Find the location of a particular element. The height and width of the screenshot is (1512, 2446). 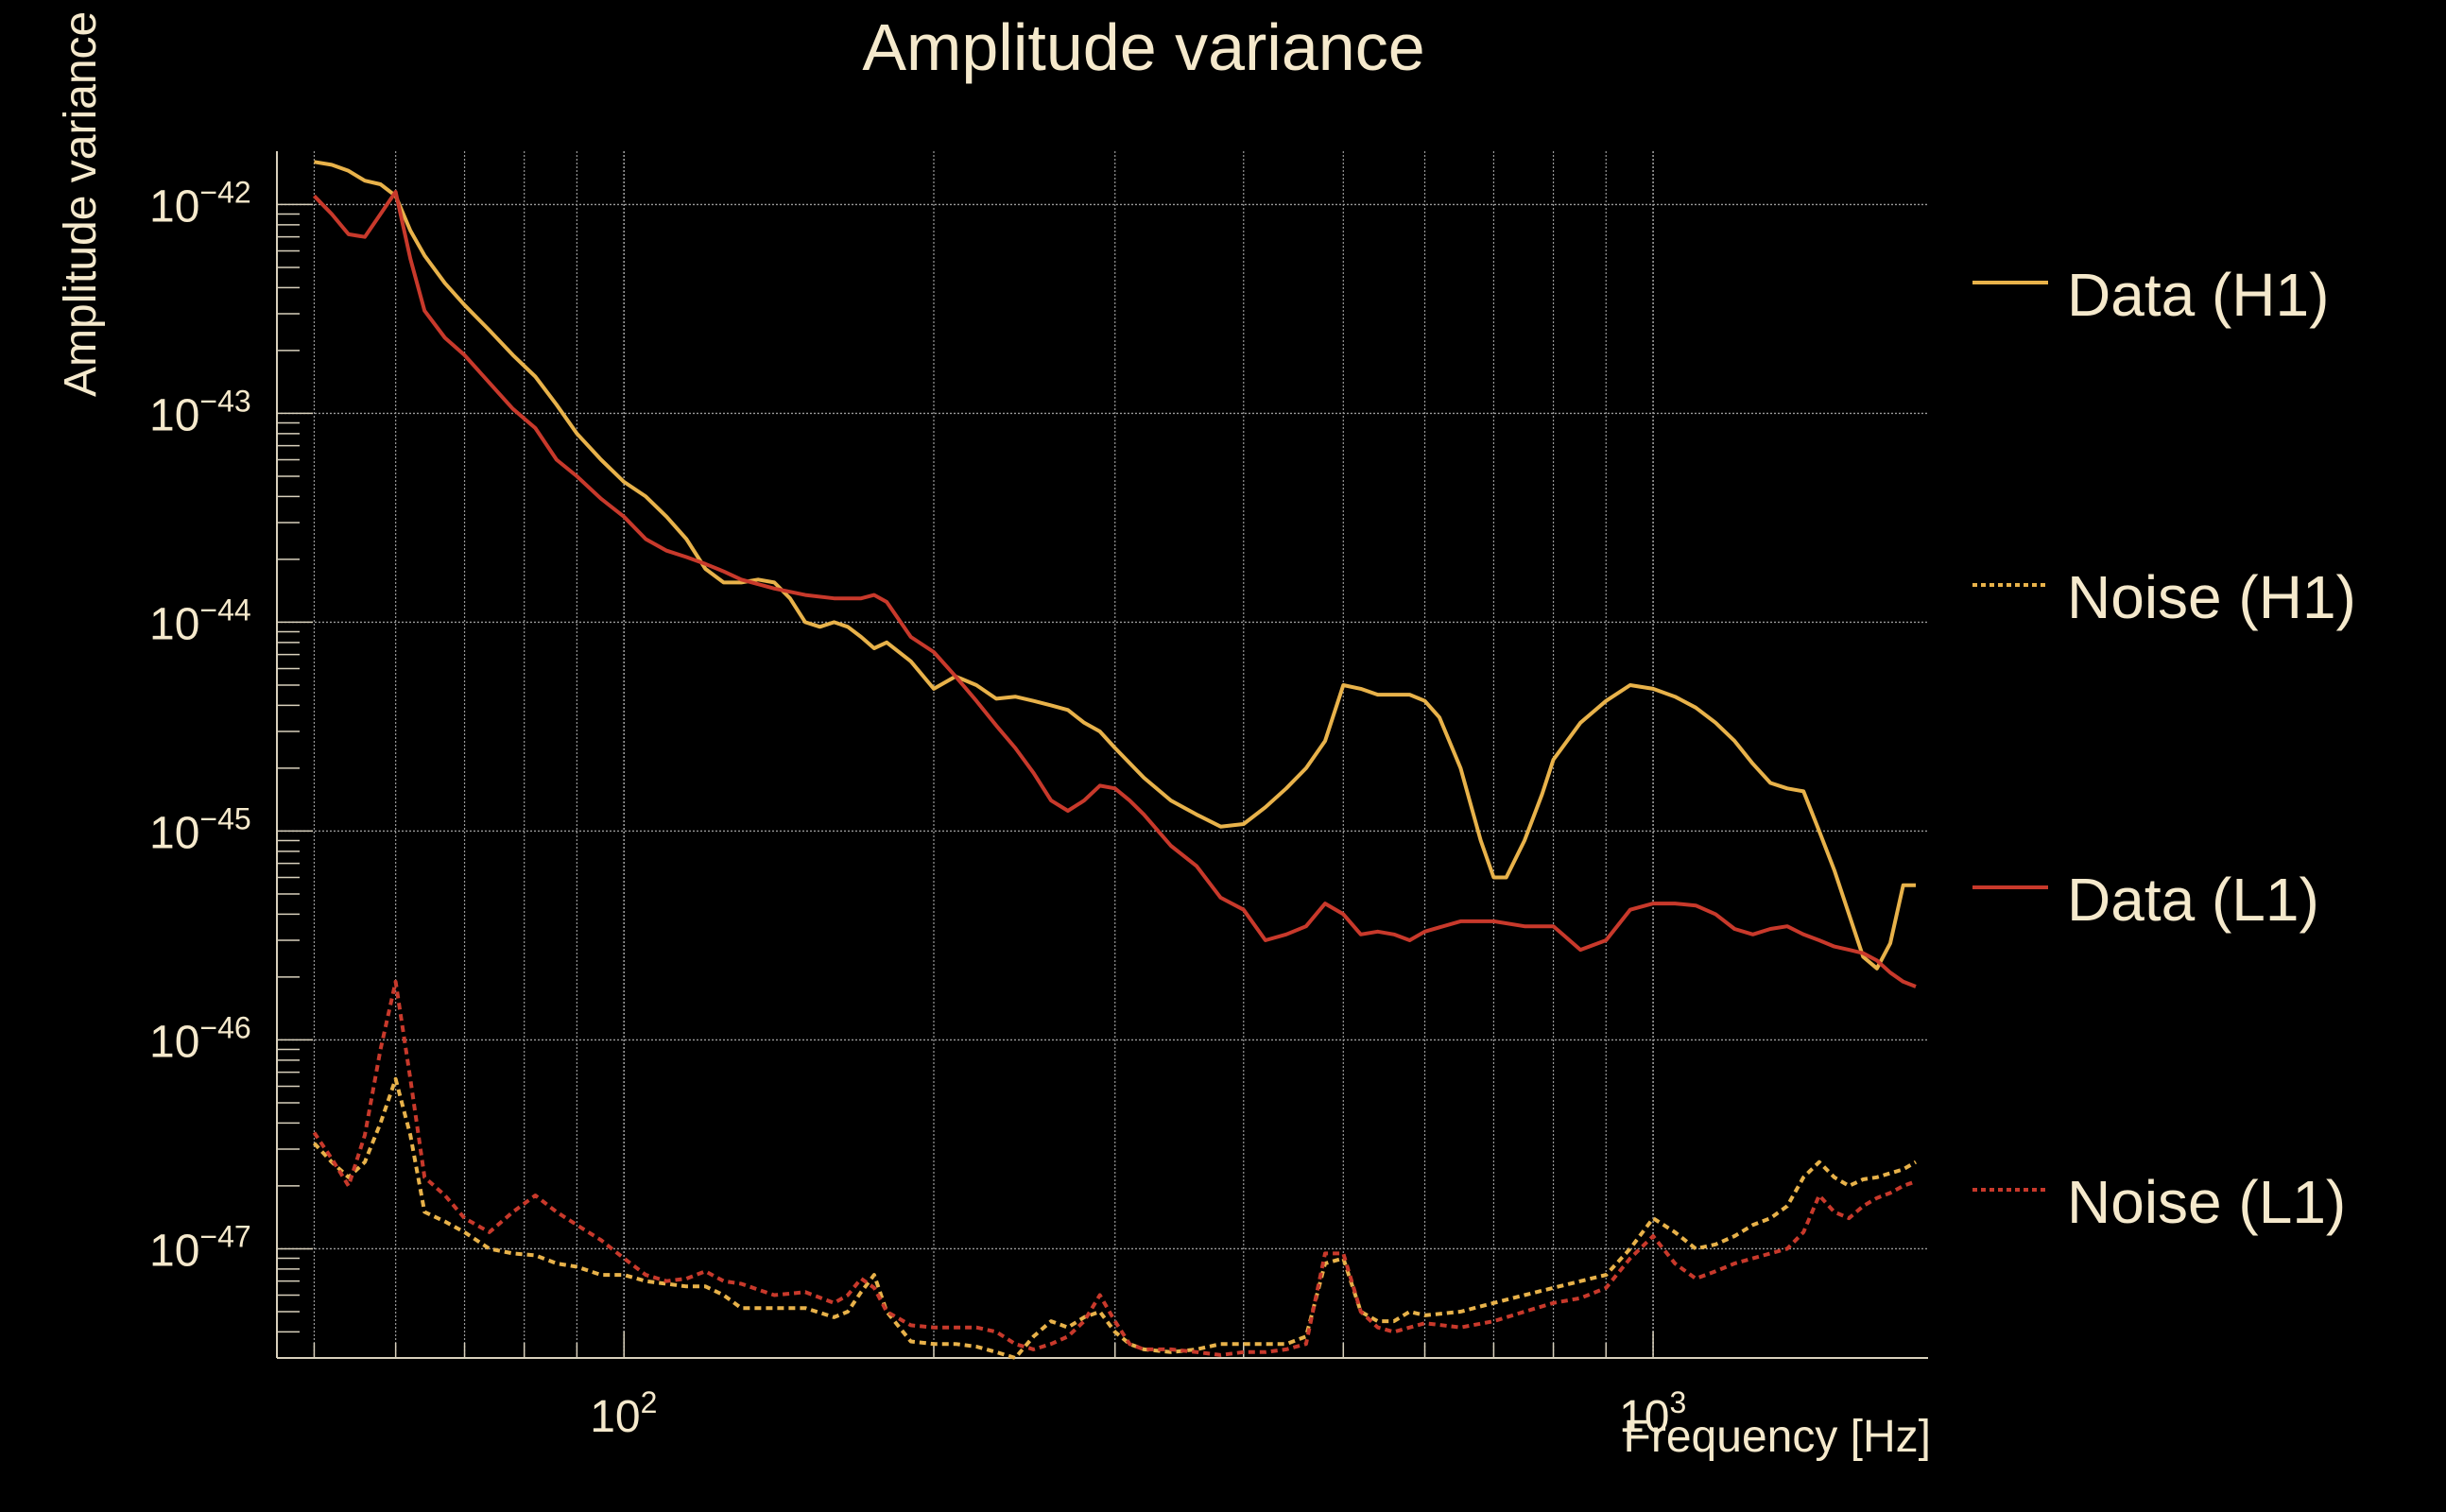

y-tick-label: 10−43 is located at coordinates (200, 412).